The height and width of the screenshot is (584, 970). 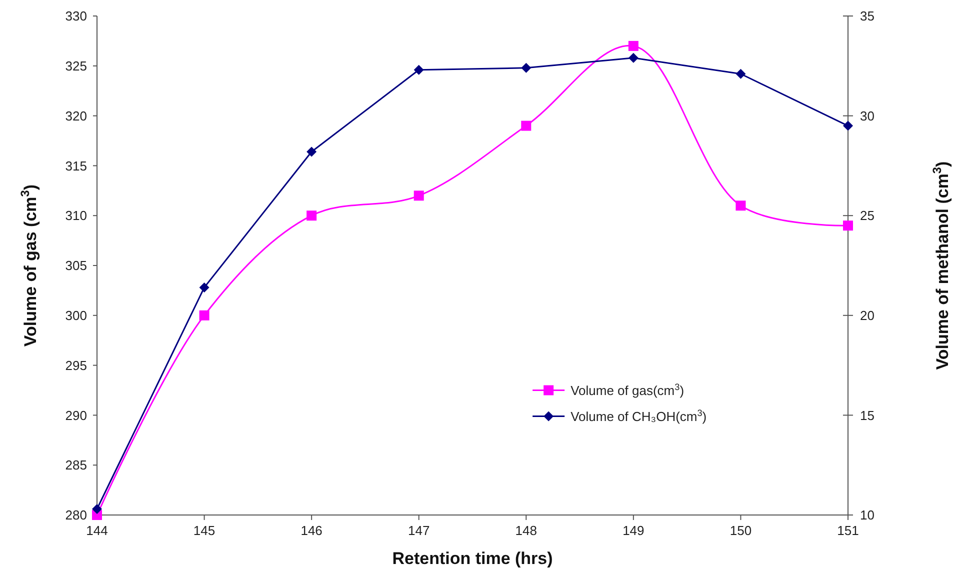 I want to click on x-tick-label: 150, so click(x=741, y=530).